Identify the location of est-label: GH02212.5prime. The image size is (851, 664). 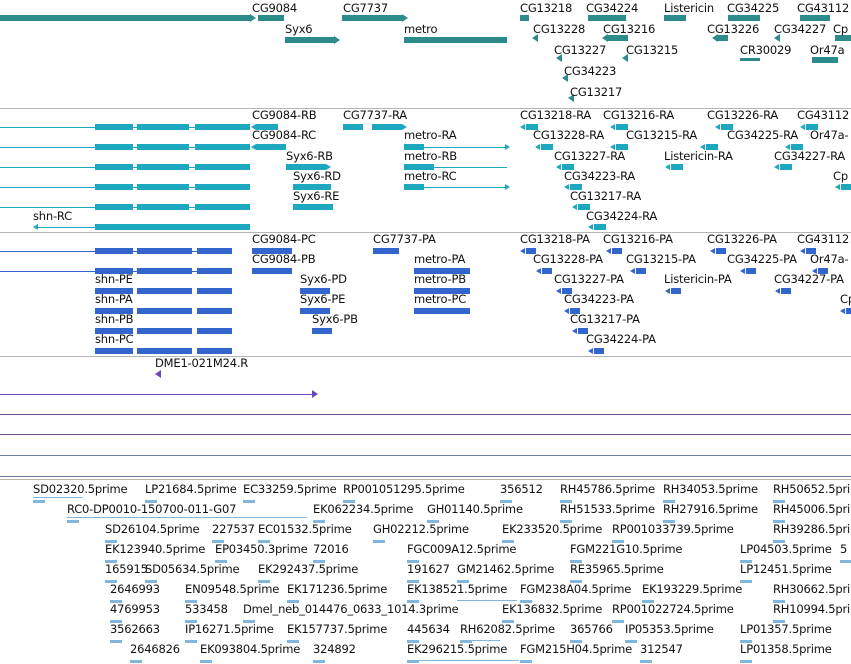
(421, 529).